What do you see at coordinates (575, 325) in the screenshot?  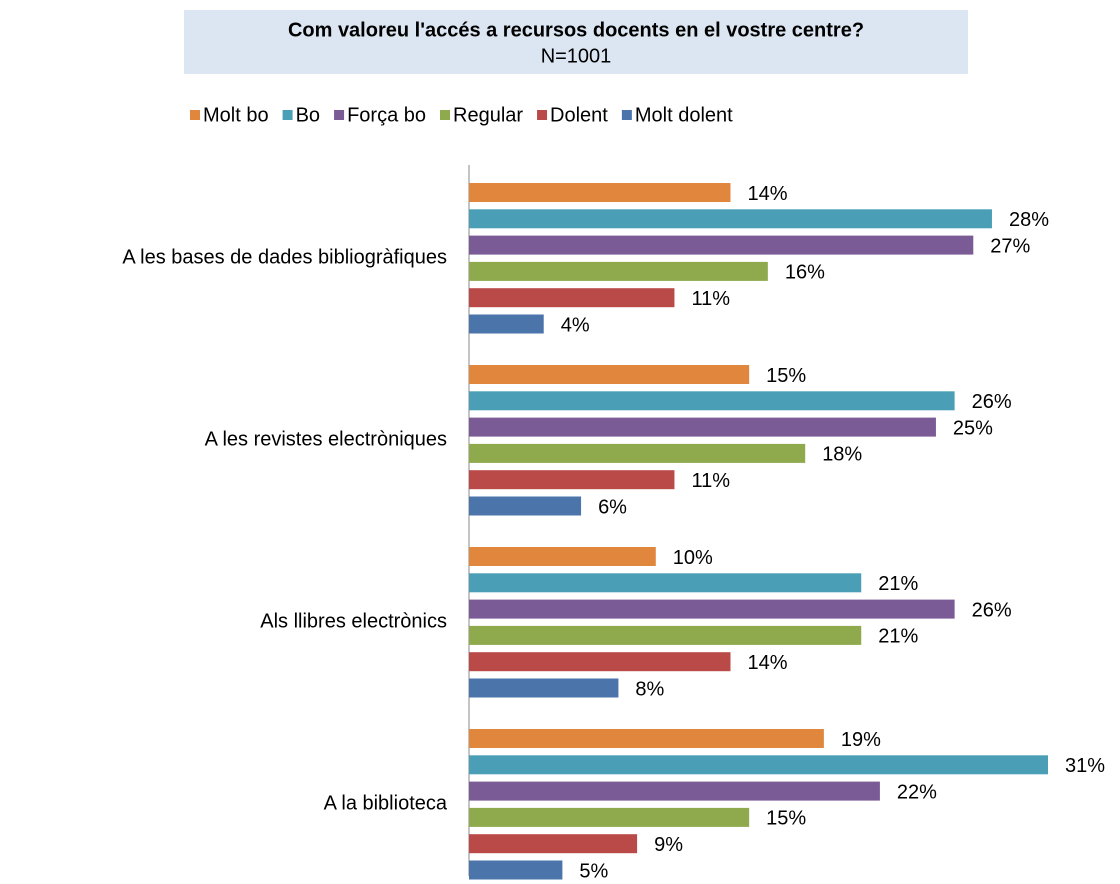 I see `data-label: 4%` at bounding box center [575, 325].